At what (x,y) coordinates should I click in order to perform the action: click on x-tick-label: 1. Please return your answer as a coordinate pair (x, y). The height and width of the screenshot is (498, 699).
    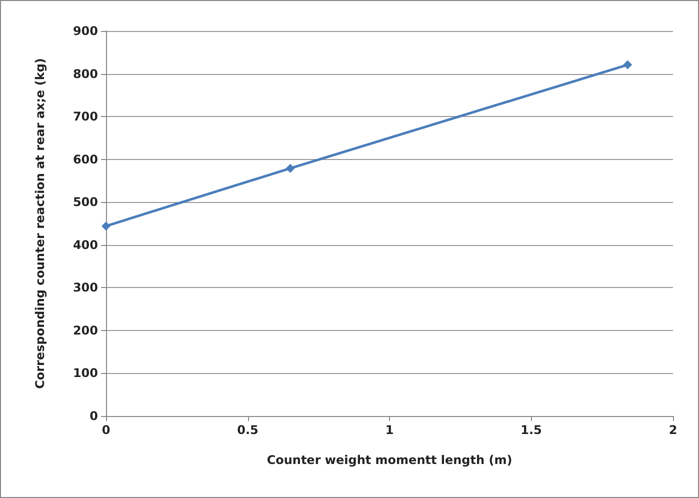
    Looking at the image, I should click on (389, 430).